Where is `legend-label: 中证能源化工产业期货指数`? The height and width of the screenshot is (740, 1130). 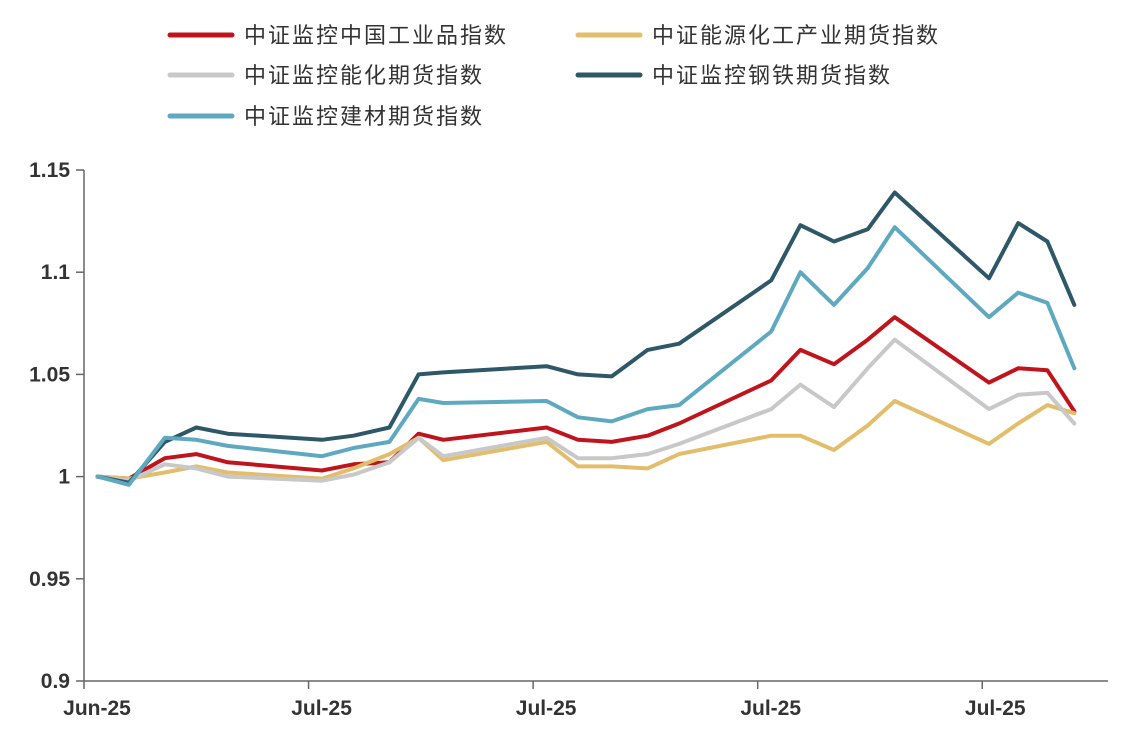 legend-label: 中证能源化工产业期货指数 is located at coordinates (796, 36).